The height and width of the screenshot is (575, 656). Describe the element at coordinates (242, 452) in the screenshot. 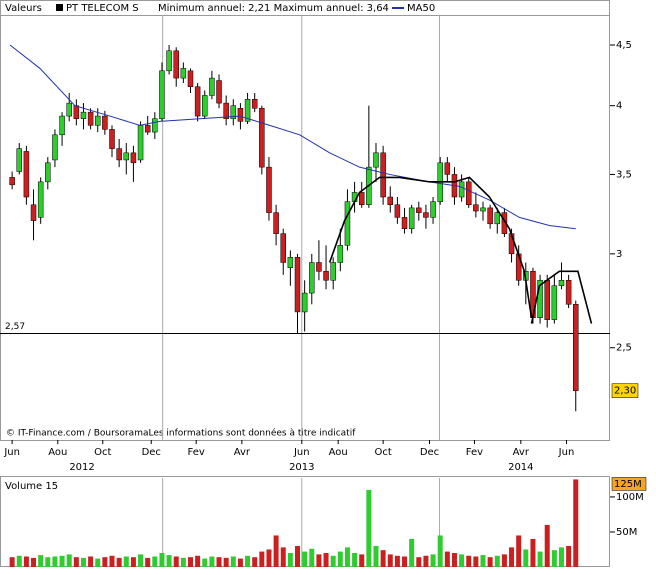

I see `x-tick-label: Avr` at that location.